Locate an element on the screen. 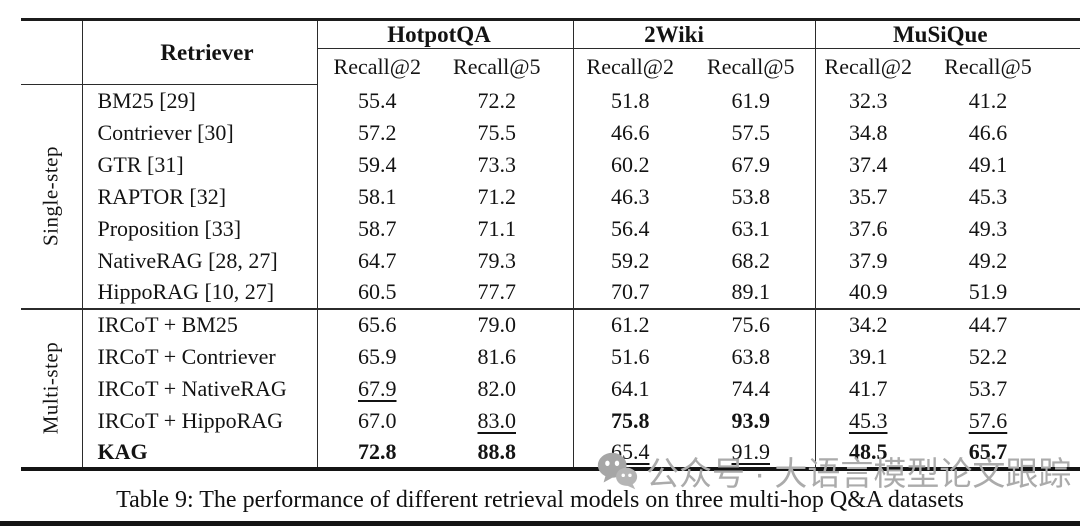 The image size is (1080, 526). retriever-name: NativeRAG [28, 27] is located at coordinates (199, 260).